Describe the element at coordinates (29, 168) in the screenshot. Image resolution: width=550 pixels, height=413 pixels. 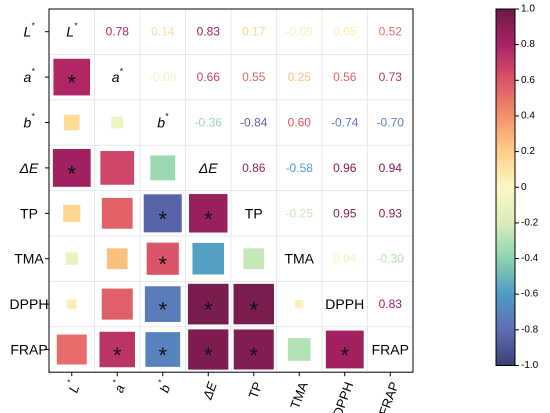
I see `y-tick-label: ΔE` at that location.